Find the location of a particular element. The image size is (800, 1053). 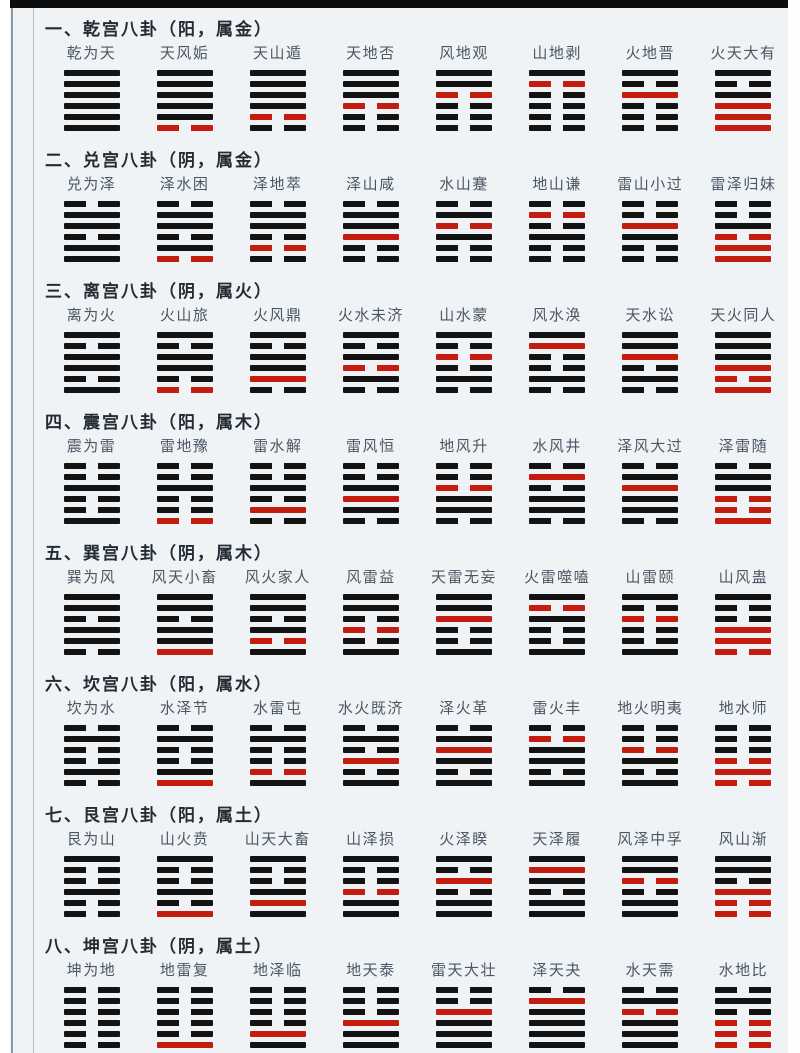

hexagram-name: 艮为山 is located at coordinates (91, 840).